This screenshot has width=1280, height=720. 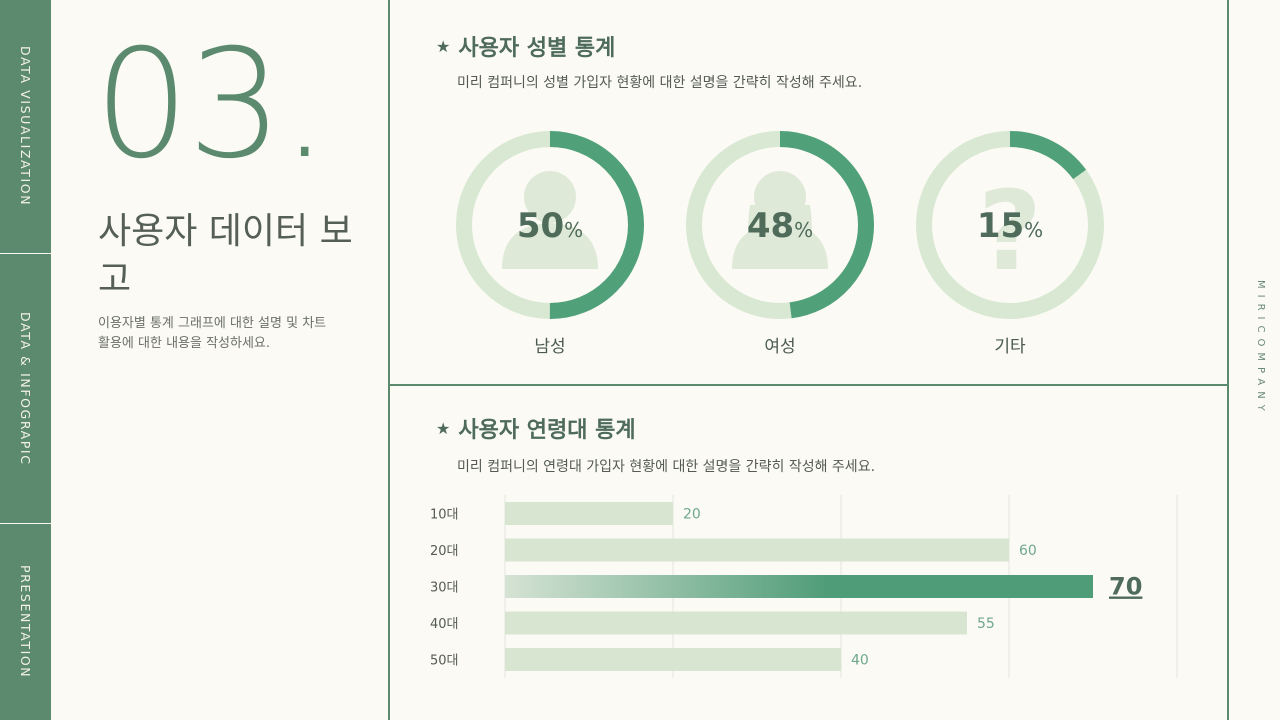 I want to click on gender-section-title-text: 사용자 성별 통계, so click(x=537, y=48).